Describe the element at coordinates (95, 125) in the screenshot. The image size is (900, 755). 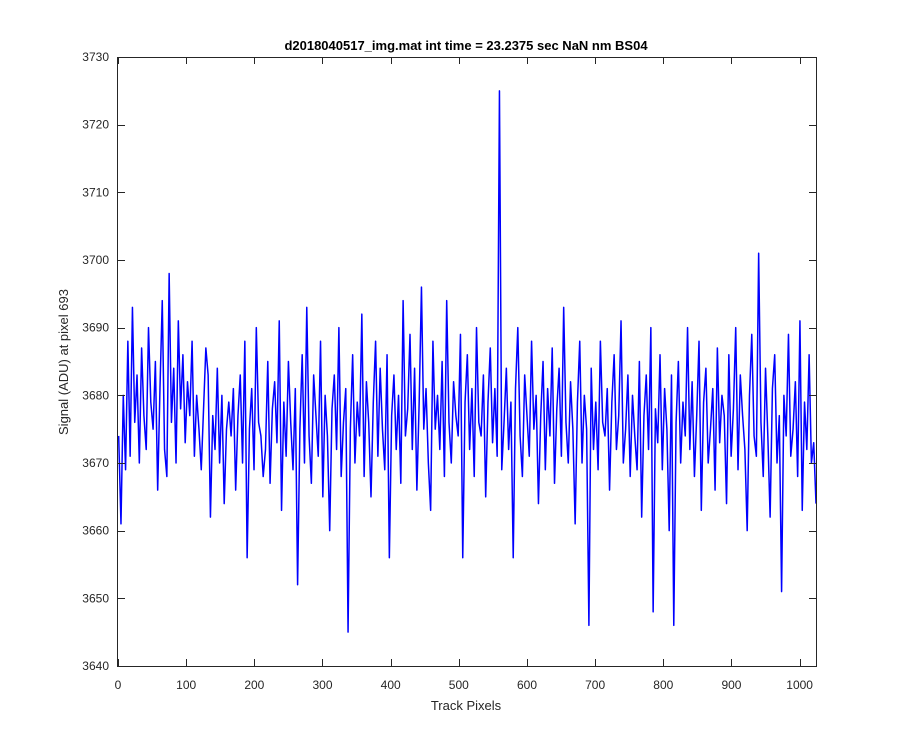
I see `y-tick-label: 3720` at that location.